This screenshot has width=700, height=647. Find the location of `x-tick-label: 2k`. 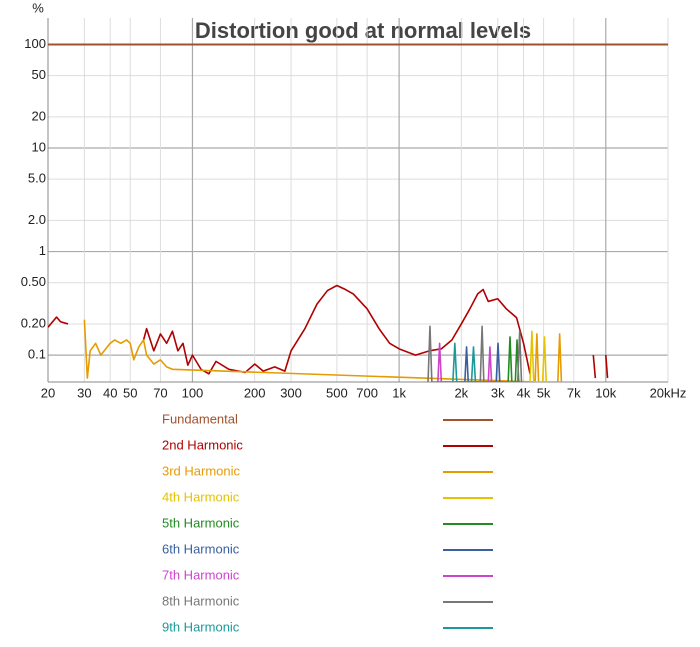

x-tick-label: 2k is located at coordinates (461, 392).